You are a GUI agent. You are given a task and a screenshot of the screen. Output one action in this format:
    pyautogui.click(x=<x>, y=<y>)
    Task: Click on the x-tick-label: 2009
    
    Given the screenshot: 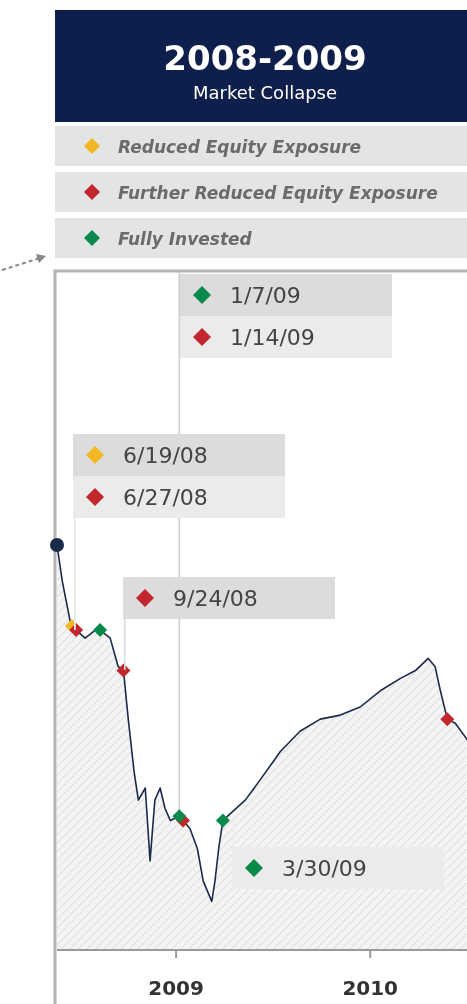 What is the action you would take?
    pyautogui.click(x=176, y=988)
    